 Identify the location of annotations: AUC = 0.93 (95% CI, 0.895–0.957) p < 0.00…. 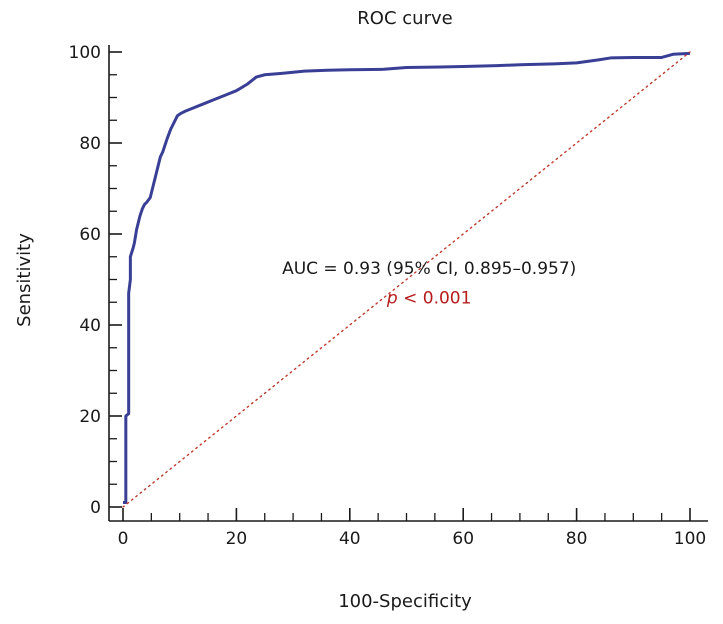
(429, 284).